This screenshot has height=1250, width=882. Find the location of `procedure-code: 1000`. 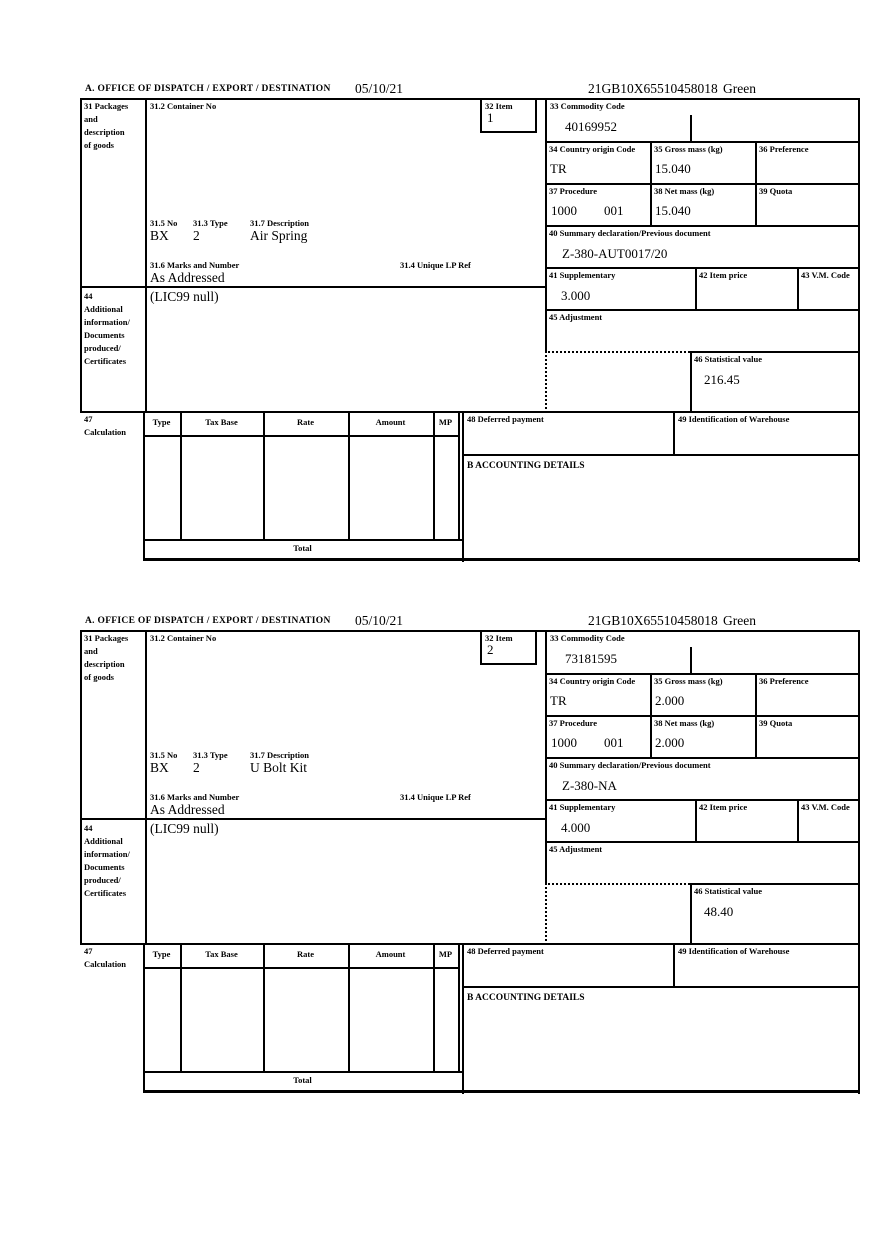

procedure-code: 1000 is located at coordinates (564, 210).